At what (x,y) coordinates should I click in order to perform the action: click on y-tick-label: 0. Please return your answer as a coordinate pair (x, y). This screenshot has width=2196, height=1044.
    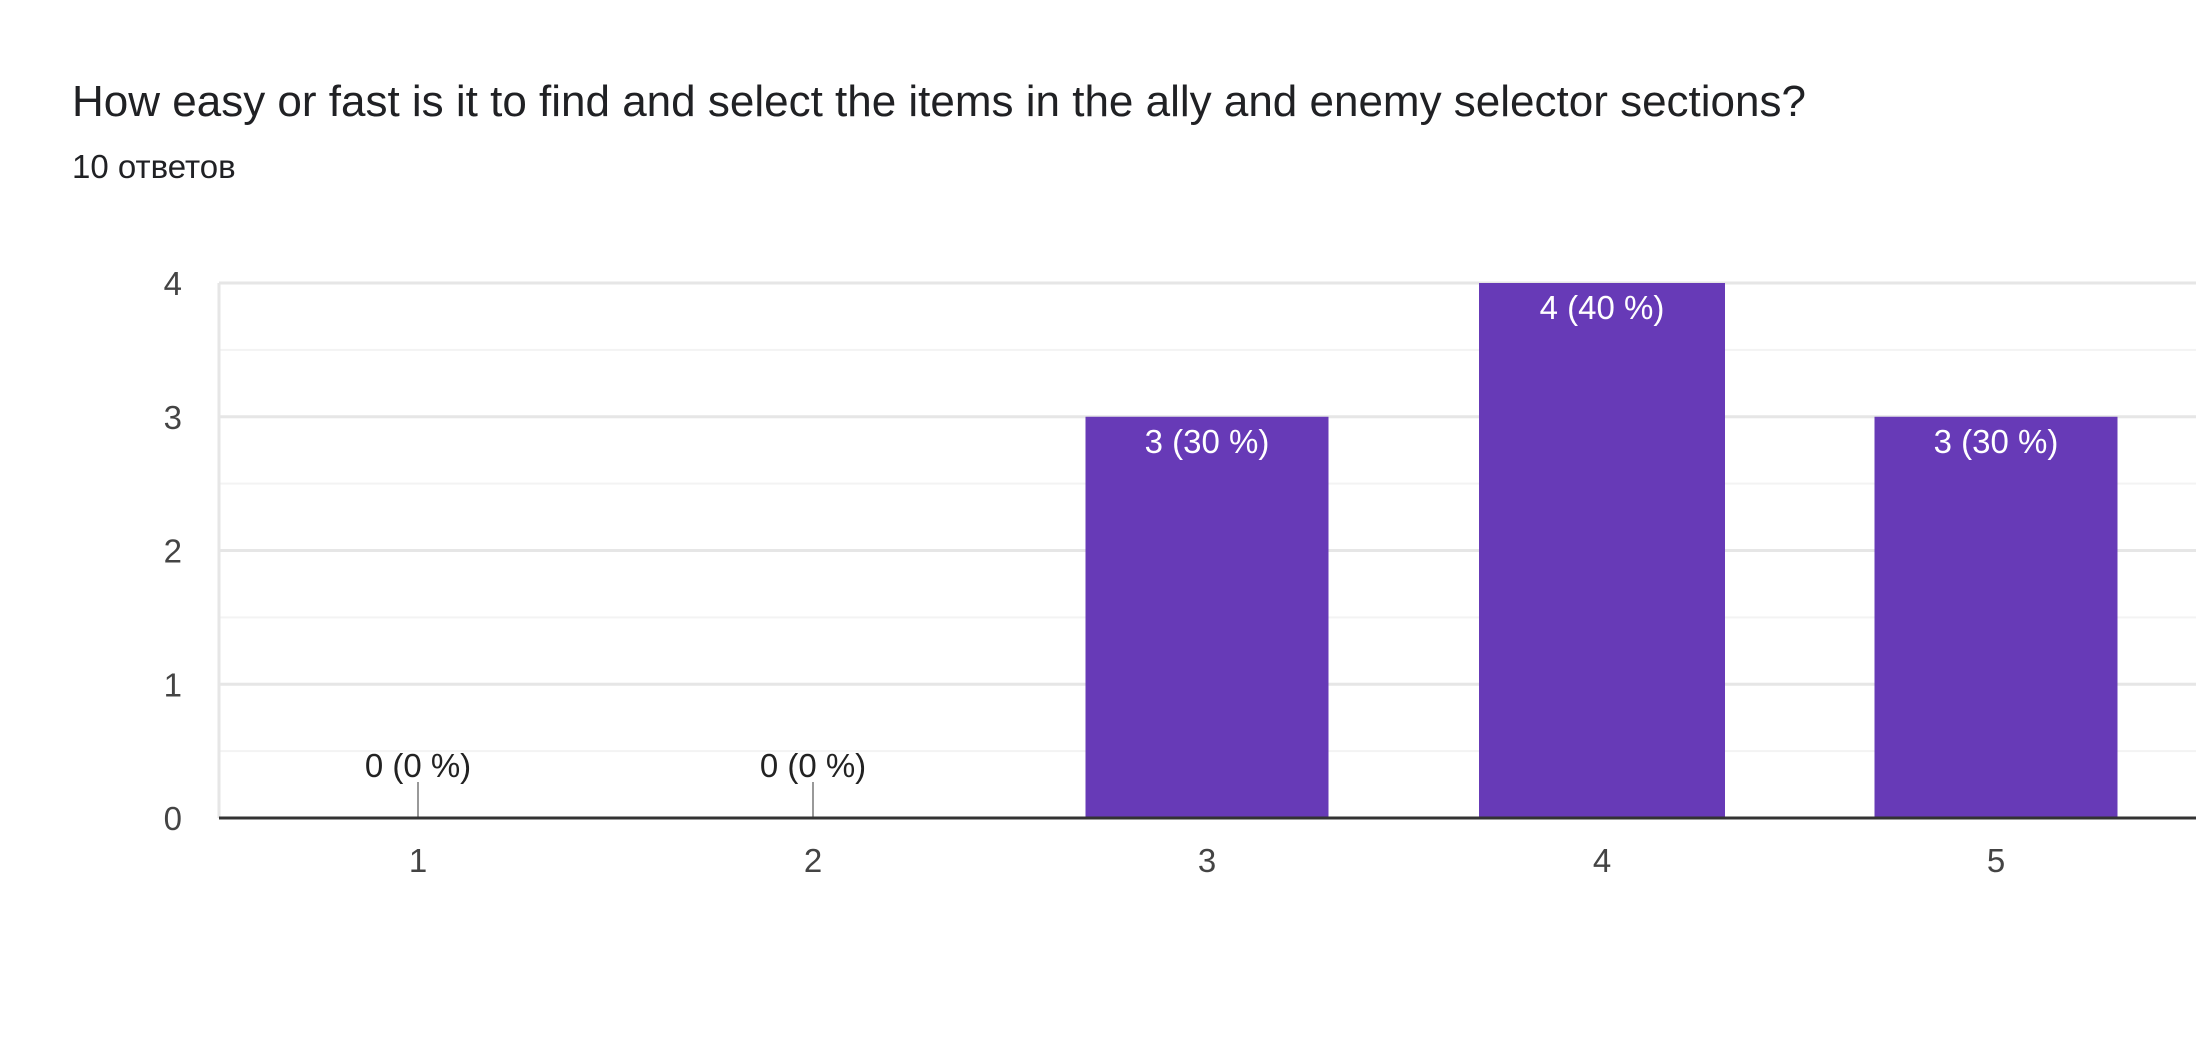
    Looking at the image, I should click on (173, 818).